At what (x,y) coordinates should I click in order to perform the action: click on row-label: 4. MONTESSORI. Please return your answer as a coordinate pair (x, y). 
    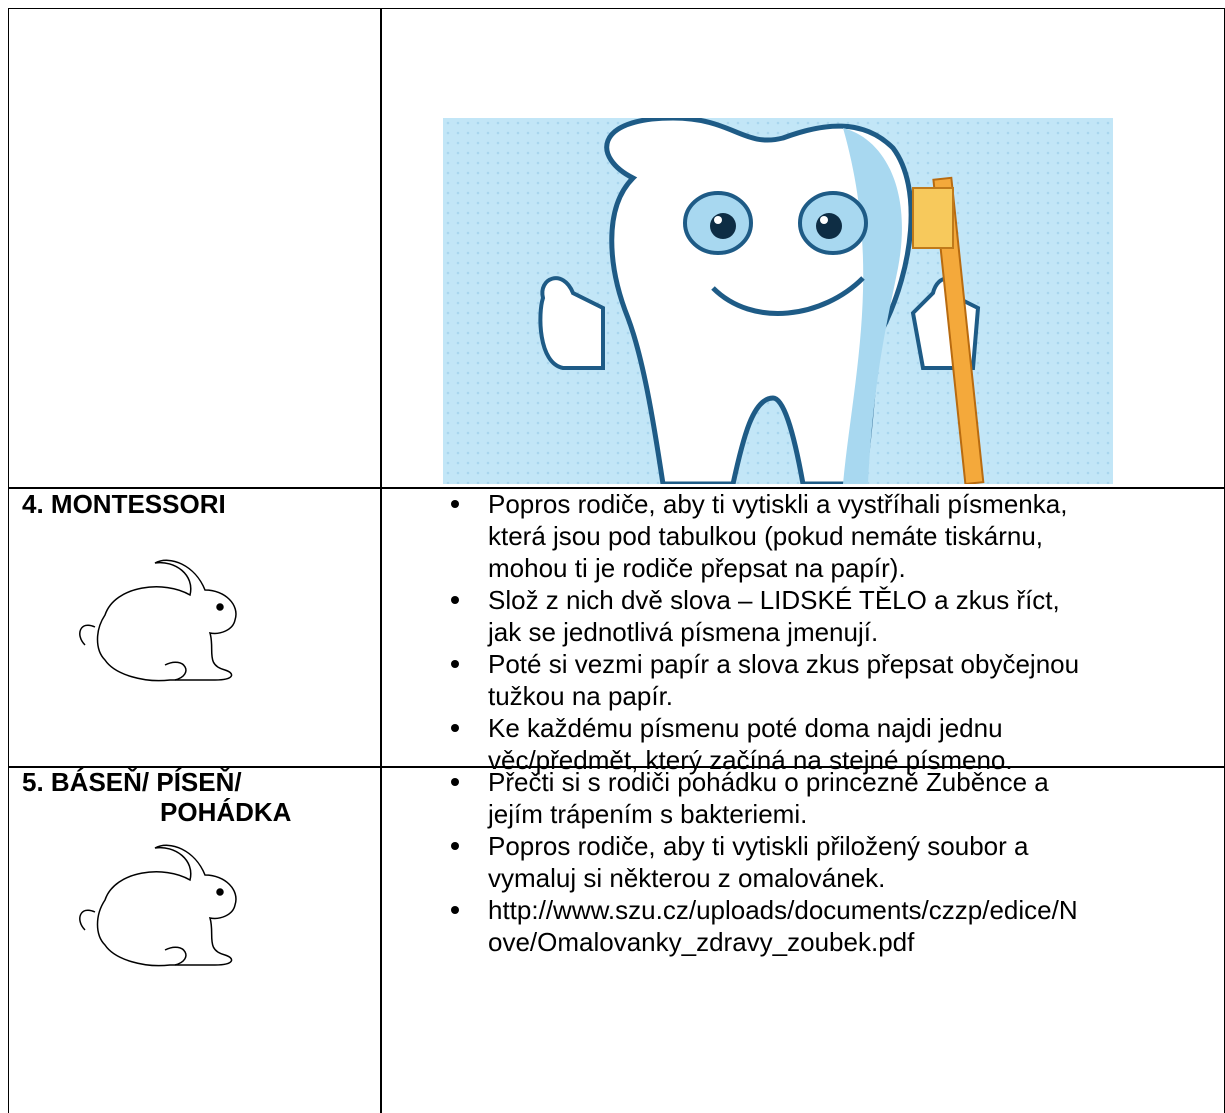
    Looking at the image, I should click on (124, 504).